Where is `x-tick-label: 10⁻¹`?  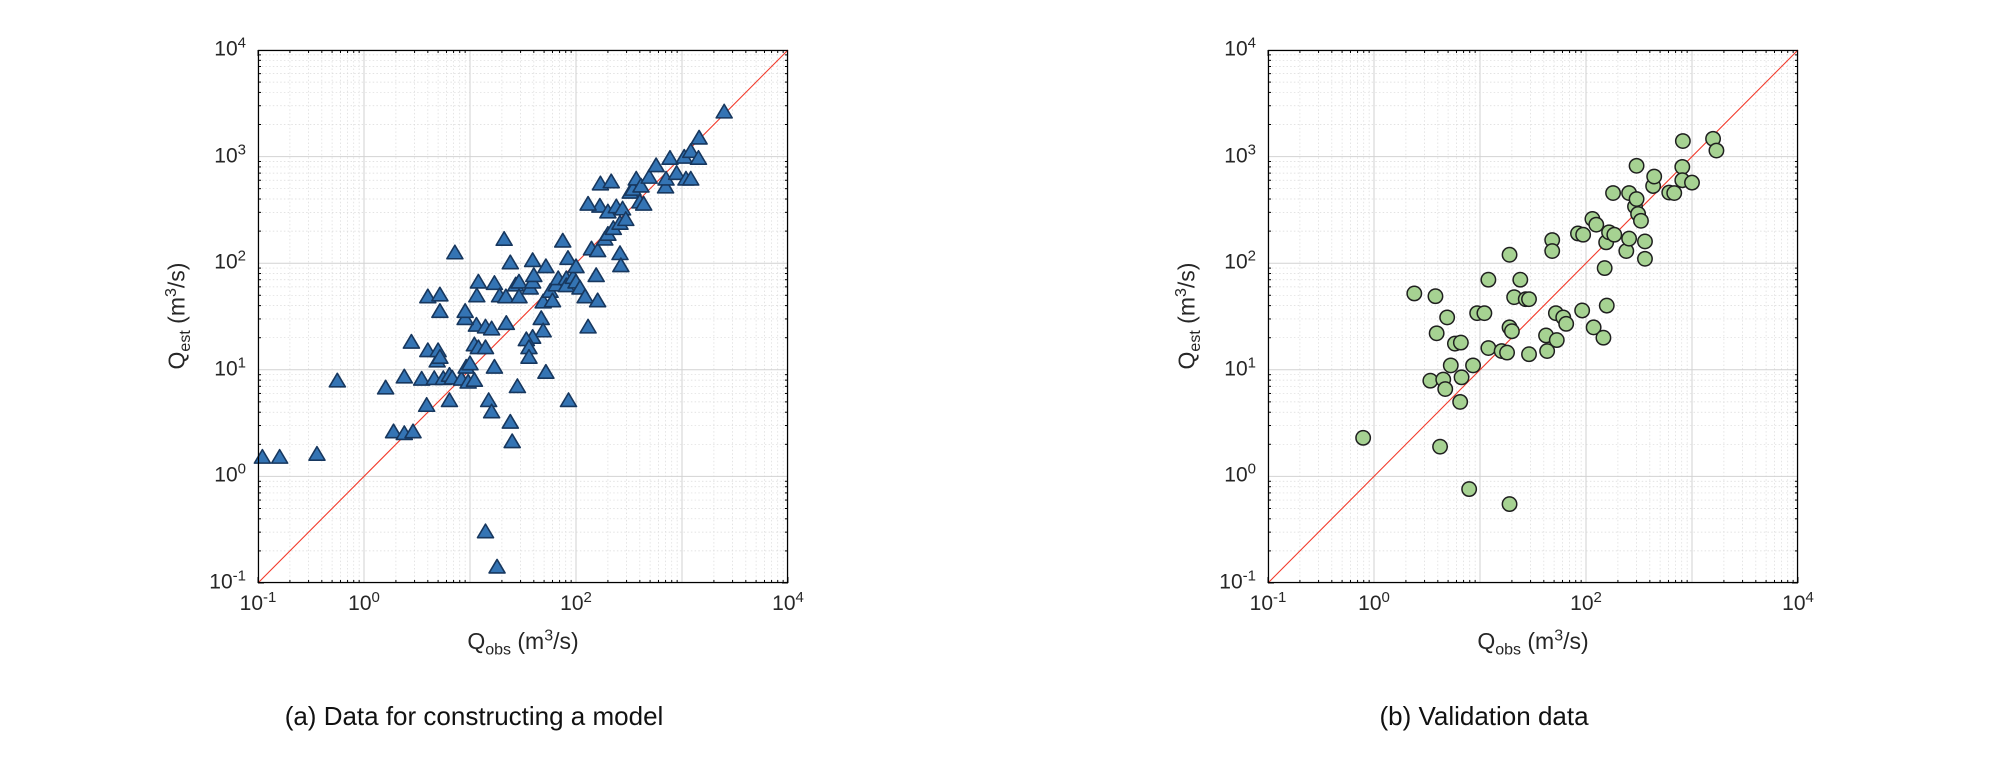
x-tick-label: 10⁻¹ is located at coordinates (258, 602).